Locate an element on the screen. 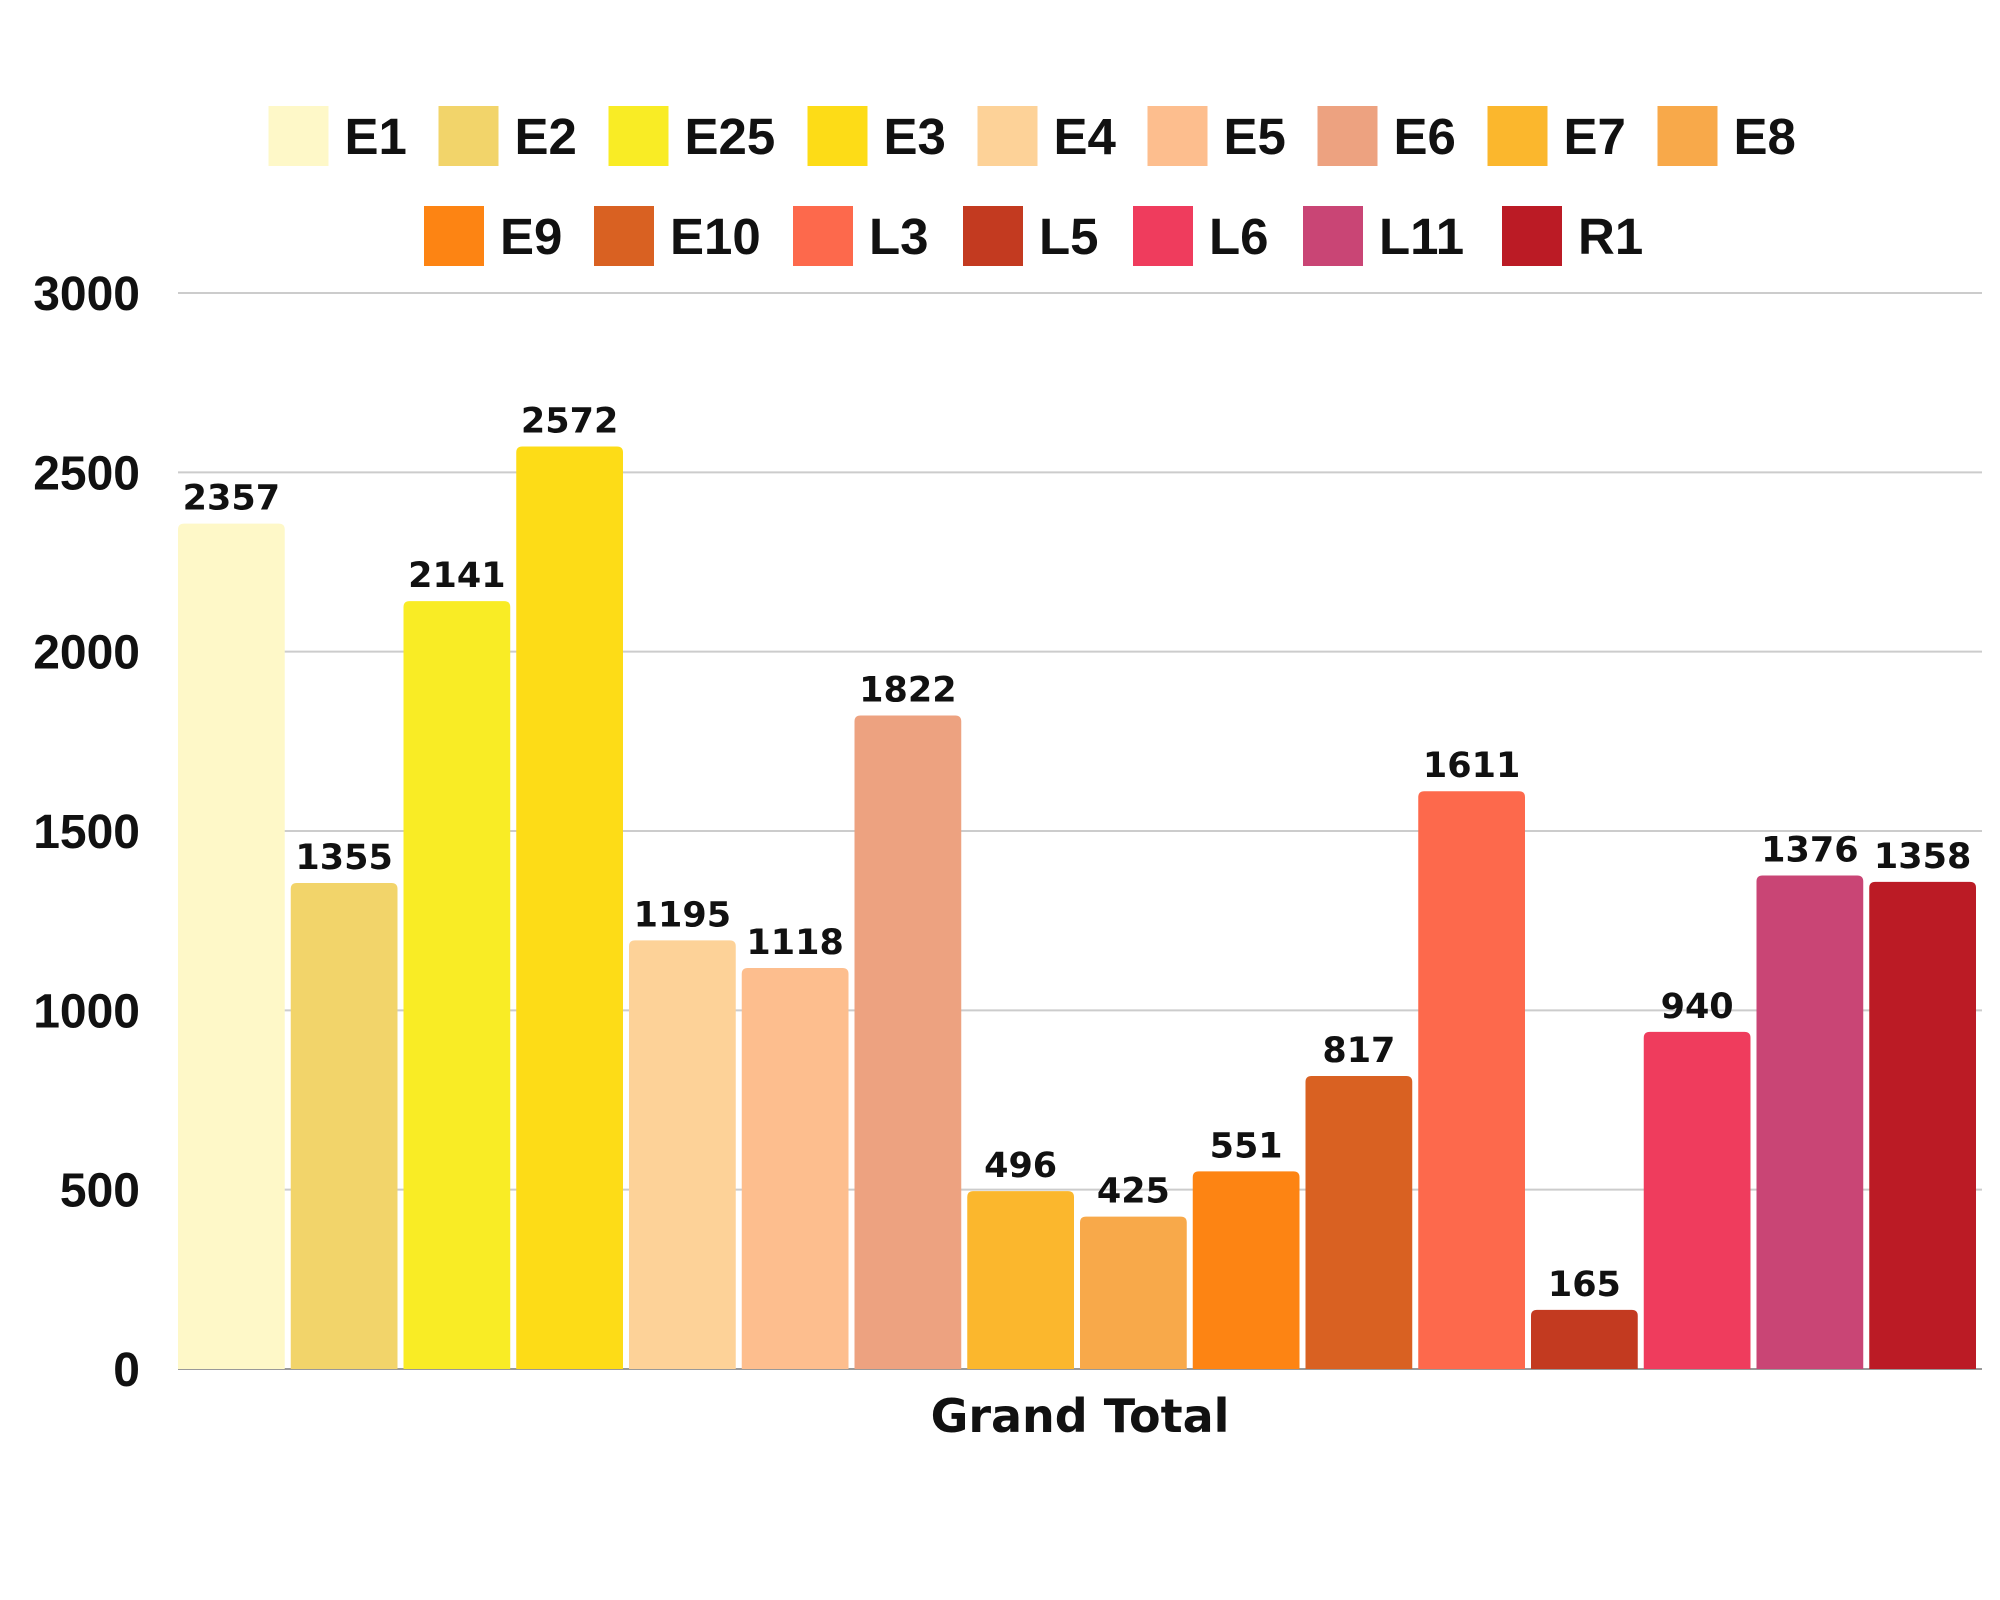 The image size is (2000, 1600). y-tick-label-1500: 1500 is located at coordinates (86, 832).